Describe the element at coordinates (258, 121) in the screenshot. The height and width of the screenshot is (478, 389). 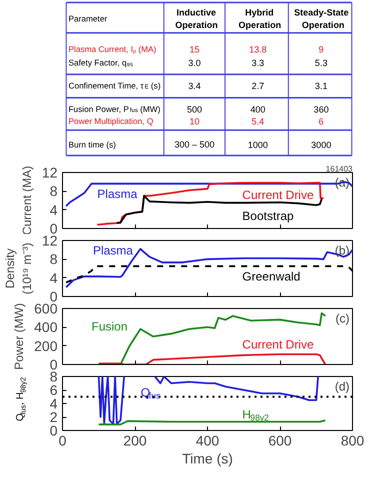
I see `text: 5.4` at that location.